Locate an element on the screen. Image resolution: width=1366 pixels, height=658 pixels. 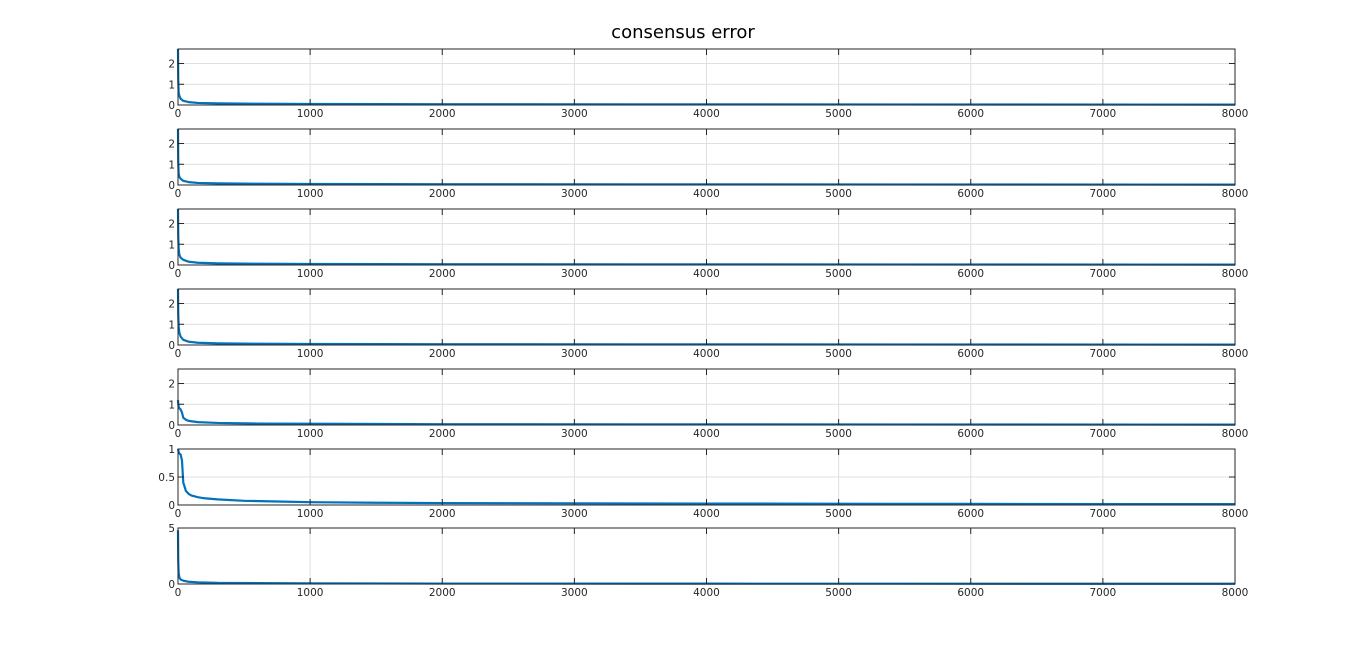
subplot-5: 0 1000 2000 3000 4000 5000 6000 7000 8000 0 1 2 is located at coordinates (708, 404).